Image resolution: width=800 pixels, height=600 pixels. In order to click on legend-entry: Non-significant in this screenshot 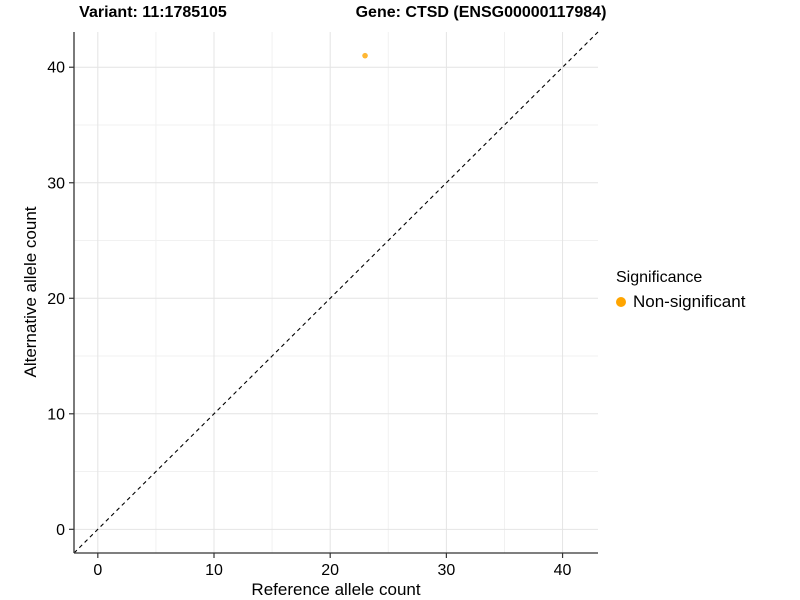, I will do `click(680, 302)`.